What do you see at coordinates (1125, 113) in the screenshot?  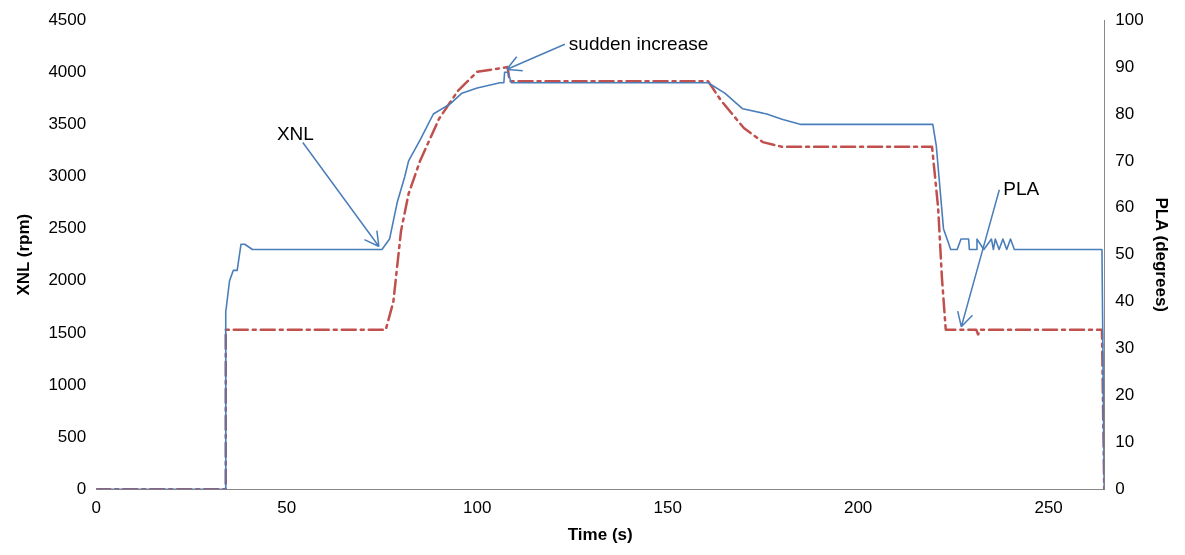 I see `y2-tick-label: 80` at bounding box center [1125, 113].